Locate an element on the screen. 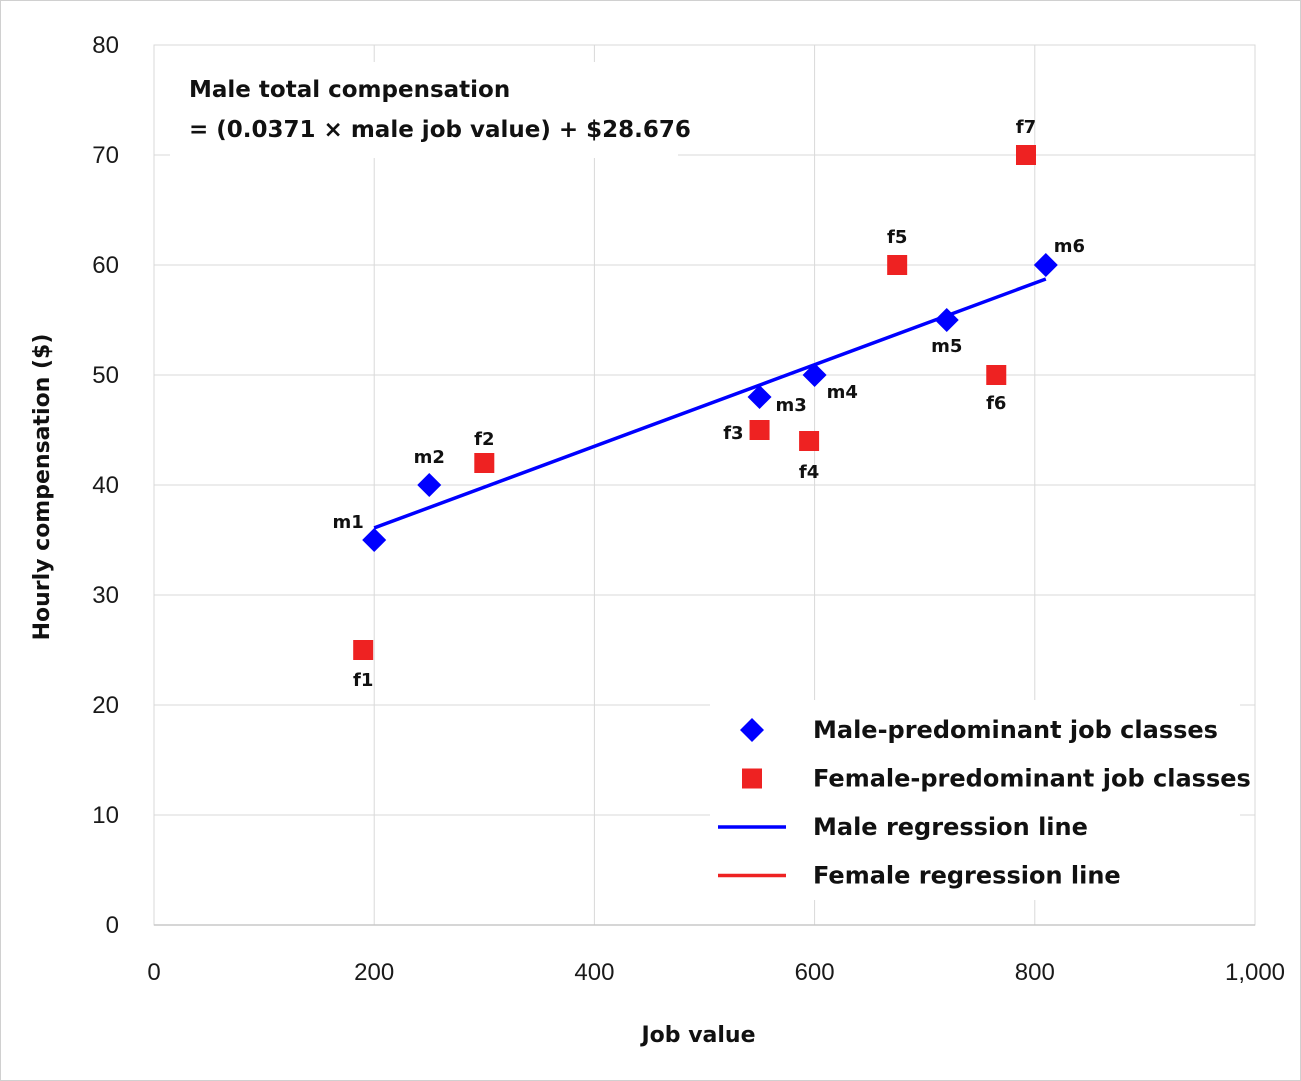  y-tick-label: 70 is located at coordinates (105, 155).